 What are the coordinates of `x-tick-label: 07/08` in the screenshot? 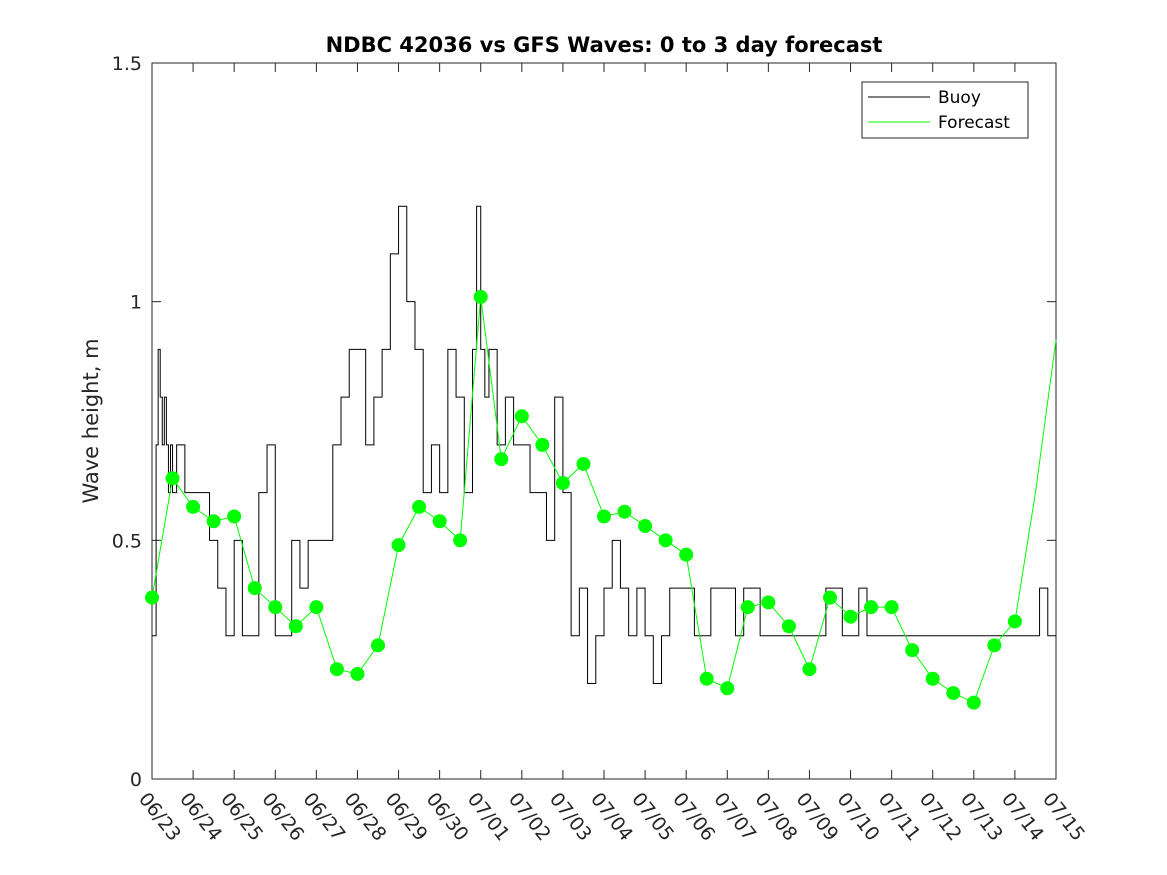 It's located at (775, 817).